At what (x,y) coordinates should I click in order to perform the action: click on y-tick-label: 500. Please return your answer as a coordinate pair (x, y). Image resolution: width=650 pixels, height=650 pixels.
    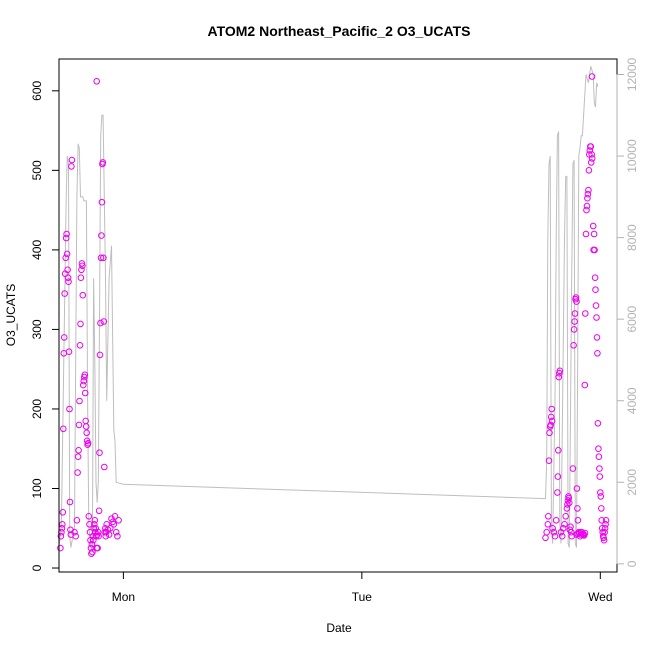
    Looking at the image, I should click on (37, 170).